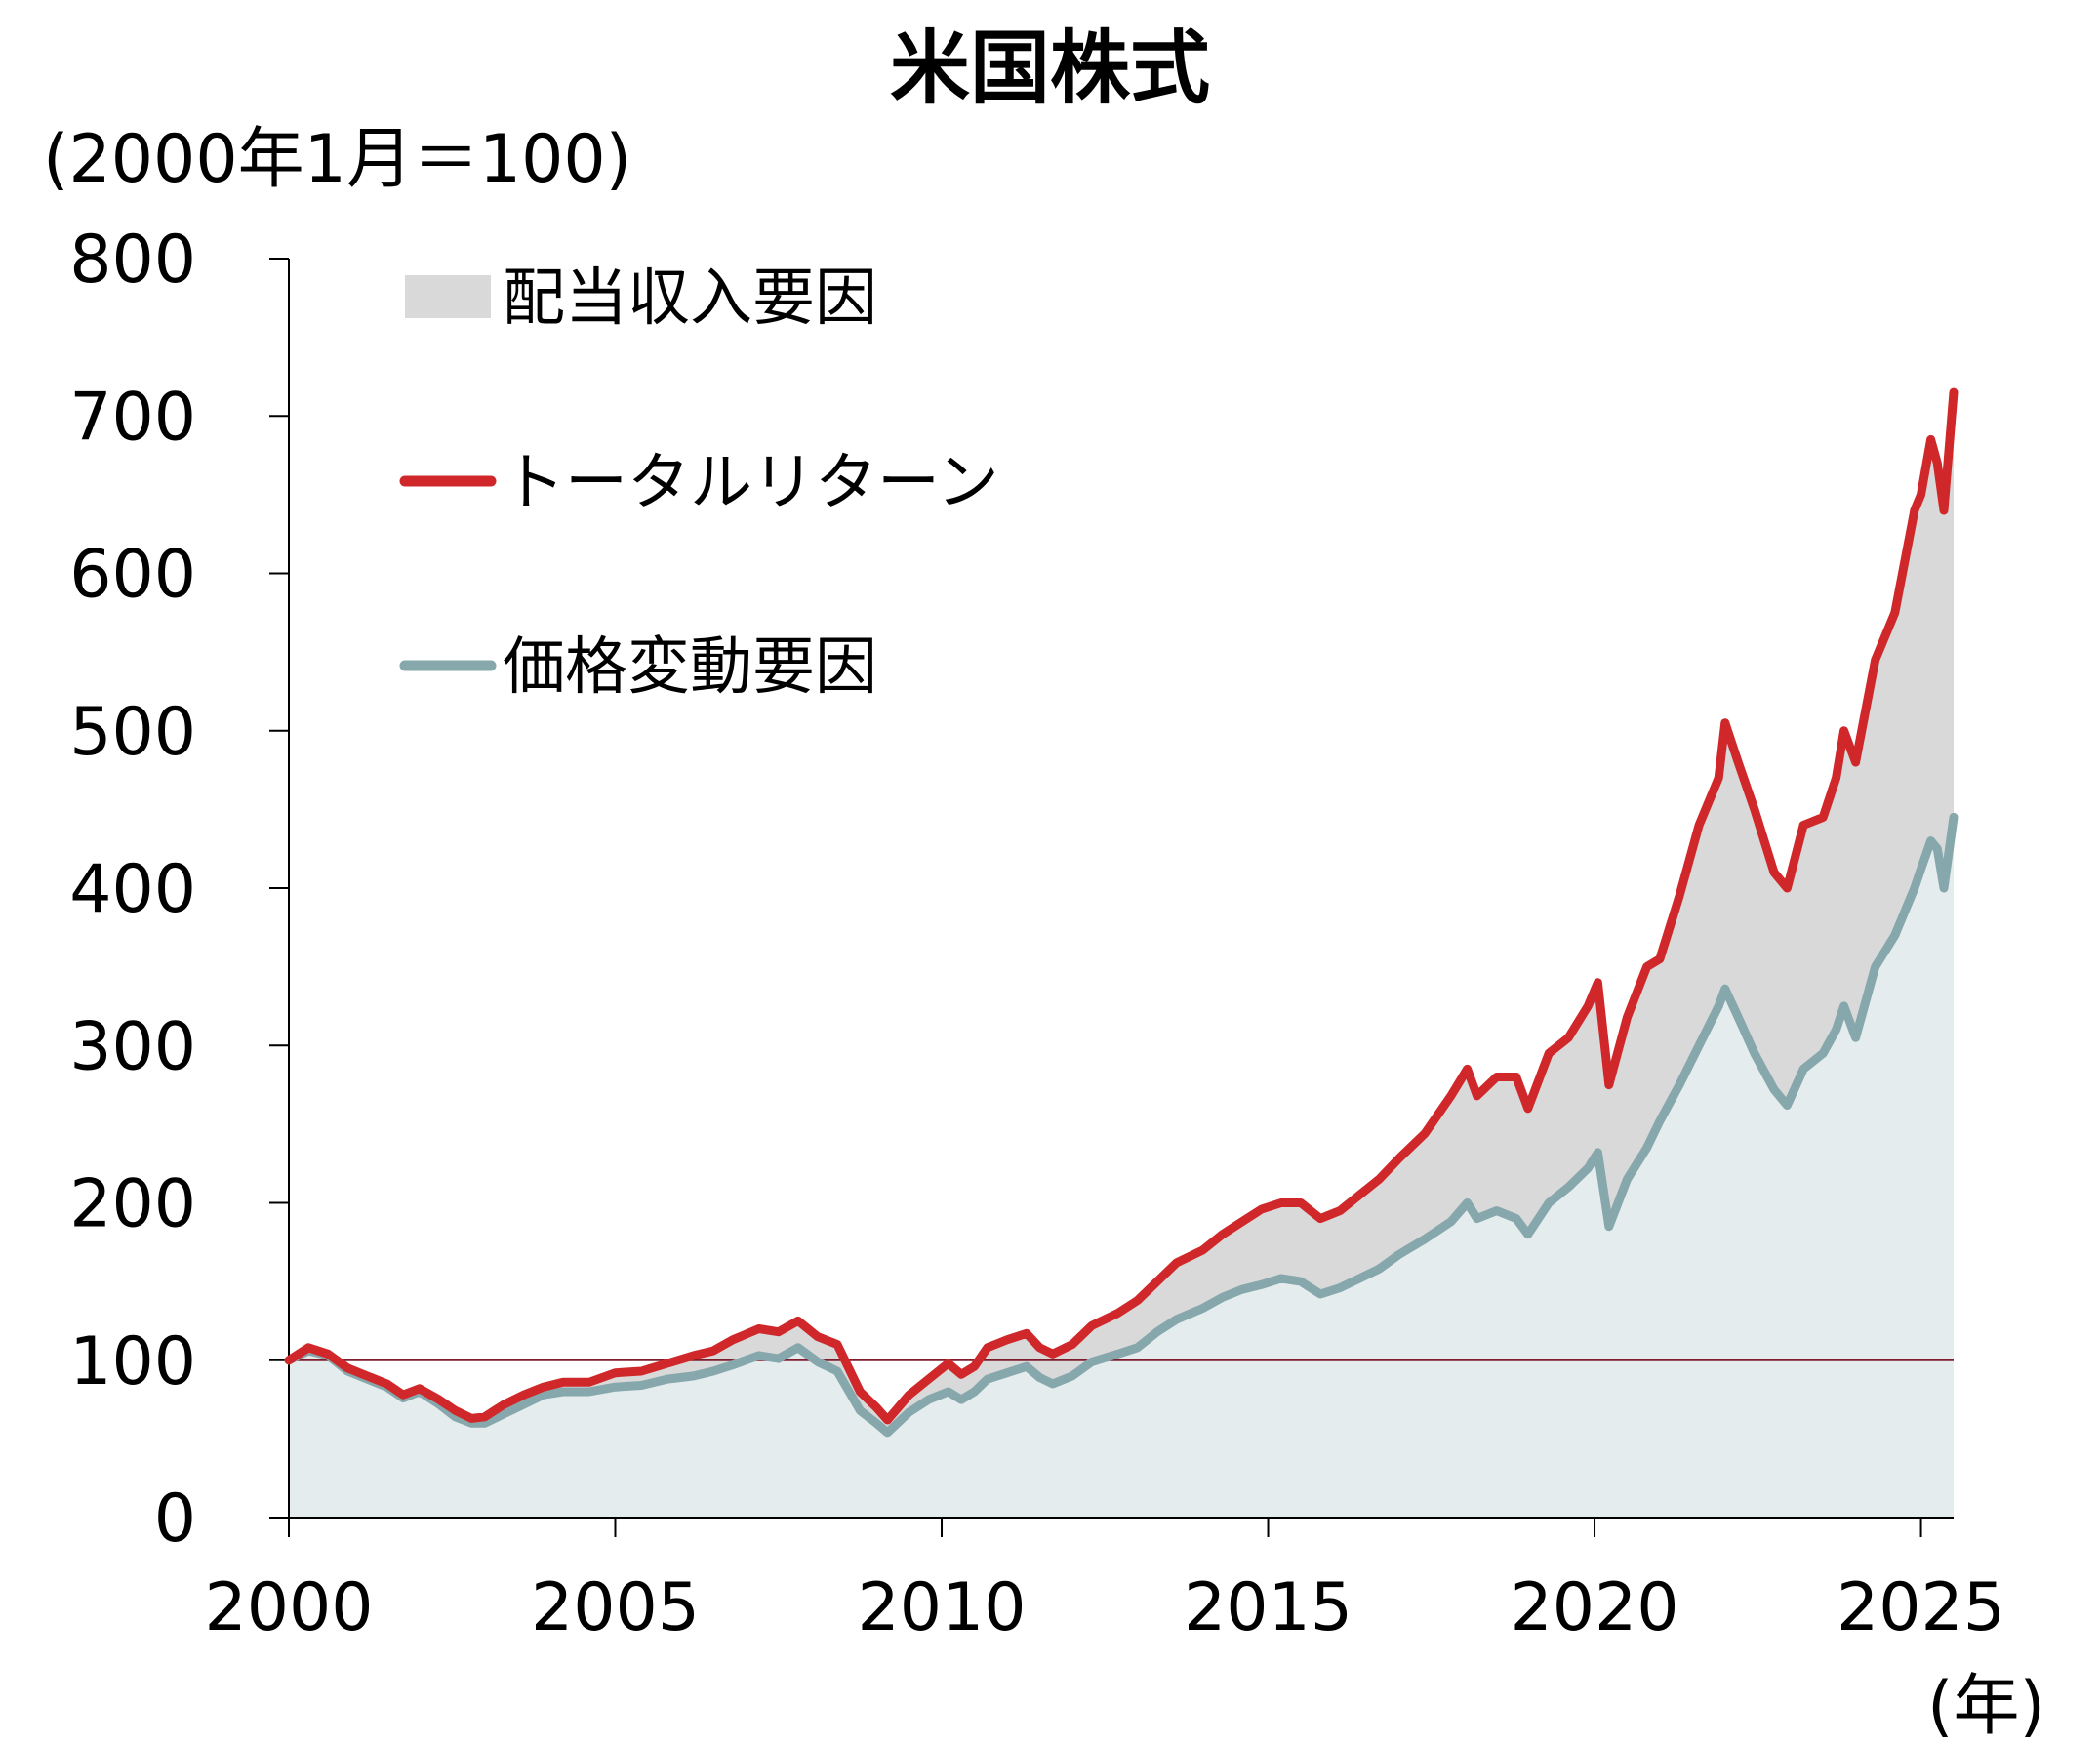 The width and height of the screenshot is (2100, 1745). I want to click on x-axis-unit-label: (年), so click(1986, 1706).